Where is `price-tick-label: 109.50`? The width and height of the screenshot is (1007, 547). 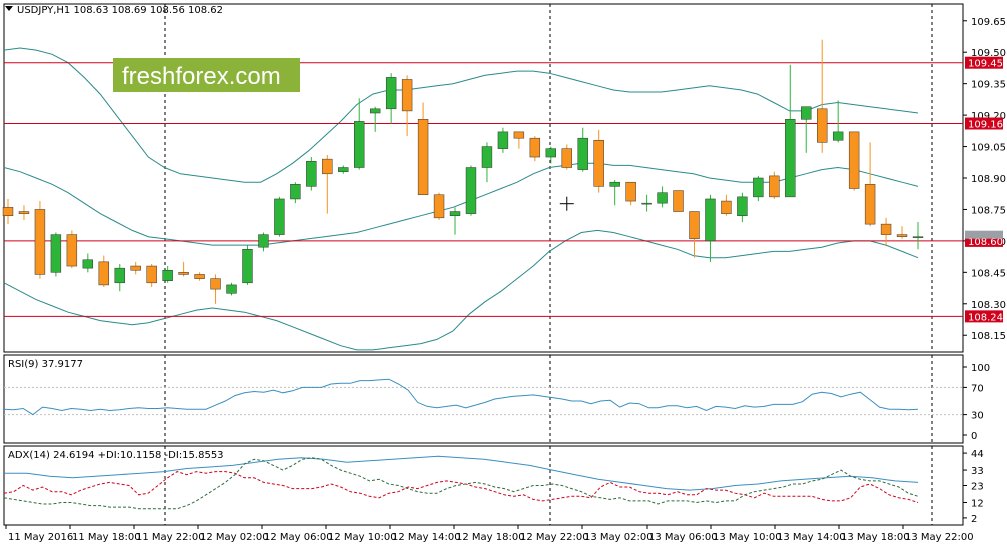 price-tick-label: 109.50 is located at coordinates (988, 53).